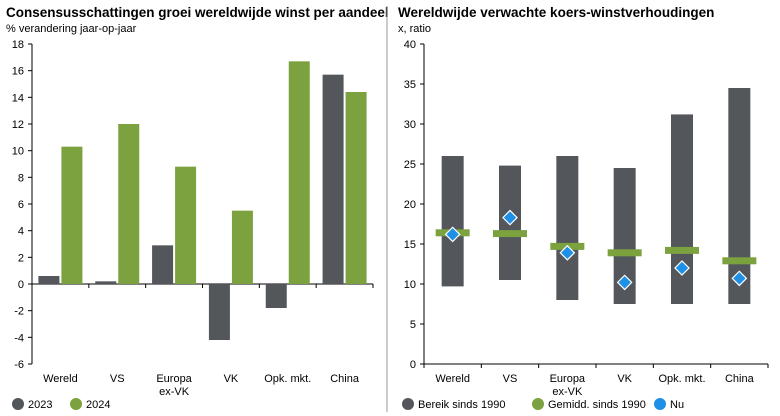  What do you see at coordinates (19, 338) in the screenshot?
I see `left-y-tick-label: -4` at bounding box center [19, 338].